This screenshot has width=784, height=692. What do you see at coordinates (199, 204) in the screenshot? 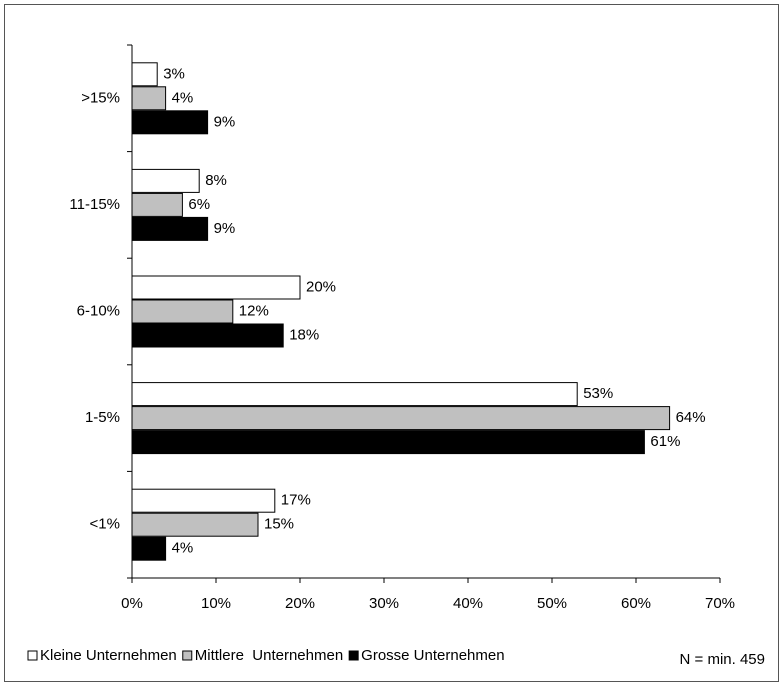
I see `value-label: 6%` at bounding box center [199, 204].